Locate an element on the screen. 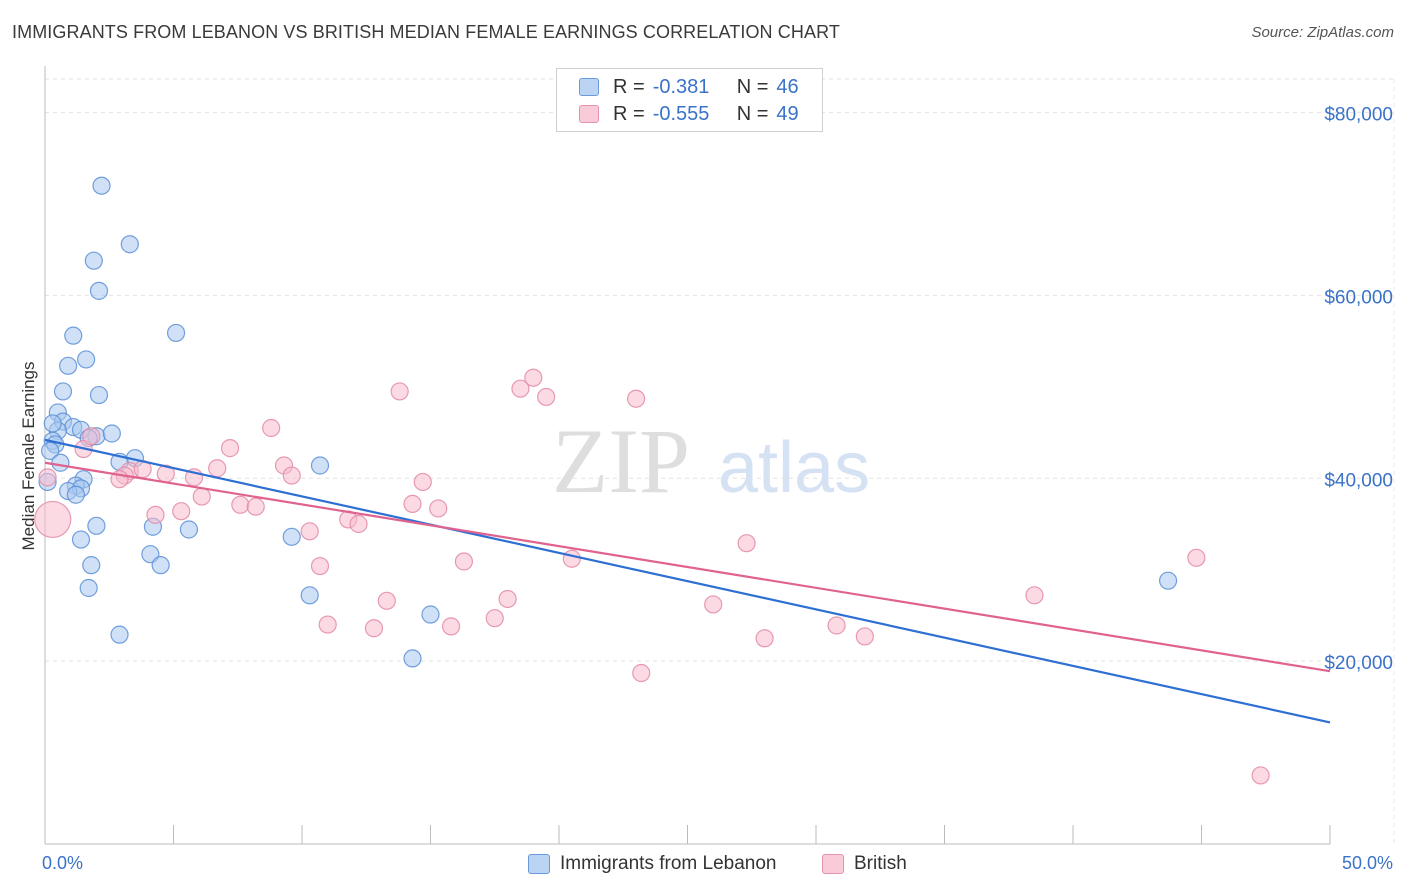 The image size is (1406, 892). legend-swatch-lebanon is located at coordinates (589, 87).